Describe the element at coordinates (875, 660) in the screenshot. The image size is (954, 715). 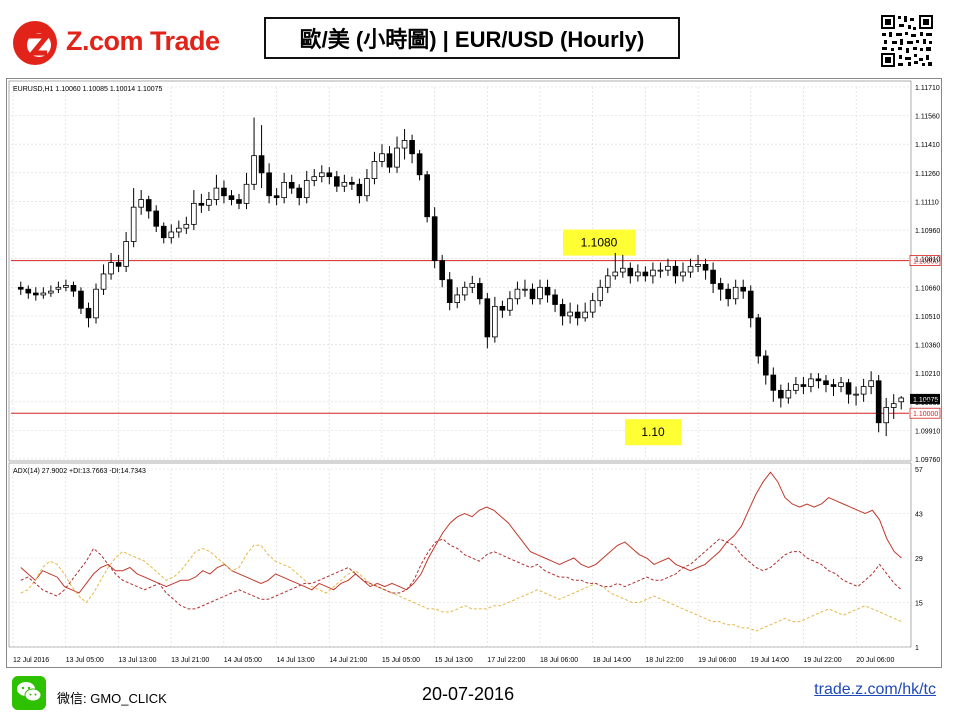
I see `time-tick-label: 20 Jul 06:00` at that location.